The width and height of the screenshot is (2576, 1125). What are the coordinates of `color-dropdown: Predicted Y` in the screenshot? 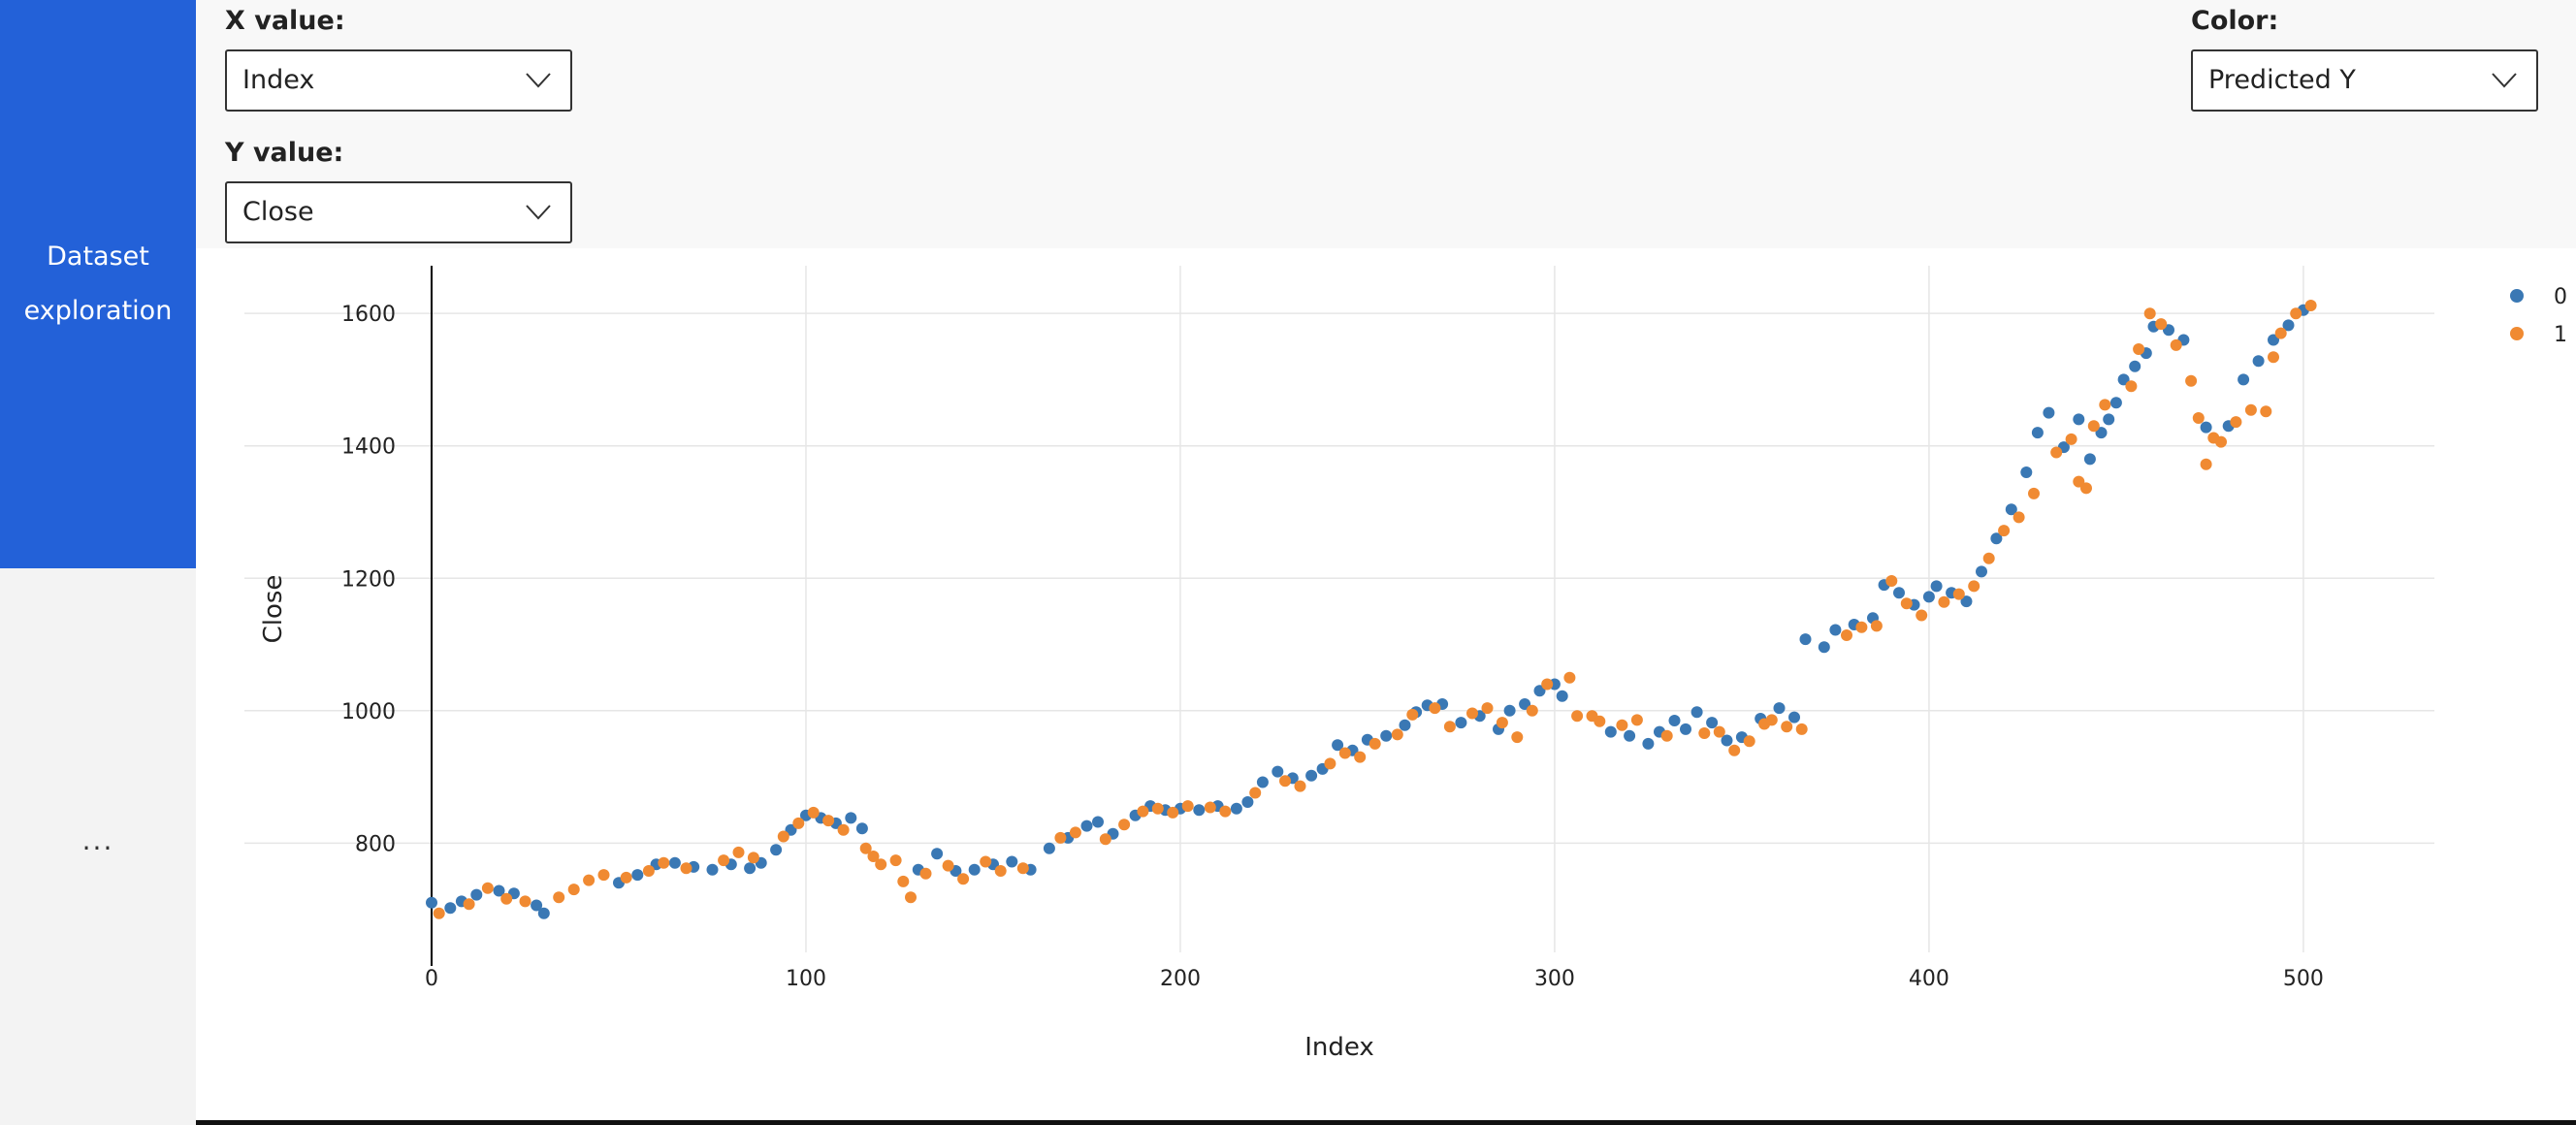 It's located at (2364, 80).